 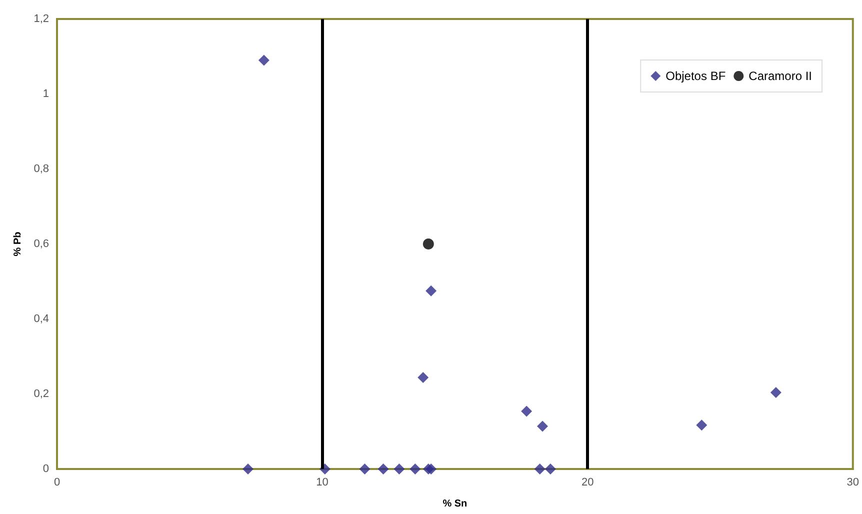 What do you see at coordinates (45, 94) in the screenshot?
I see `y-tick-label: 1` at bounding box center [45, 94].